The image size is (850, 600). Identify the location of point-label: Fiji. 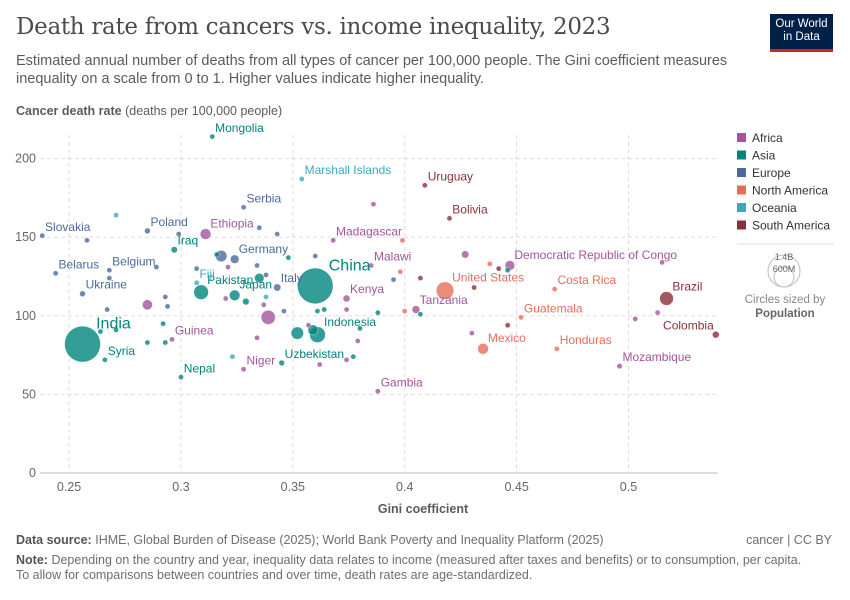
(206, 274).